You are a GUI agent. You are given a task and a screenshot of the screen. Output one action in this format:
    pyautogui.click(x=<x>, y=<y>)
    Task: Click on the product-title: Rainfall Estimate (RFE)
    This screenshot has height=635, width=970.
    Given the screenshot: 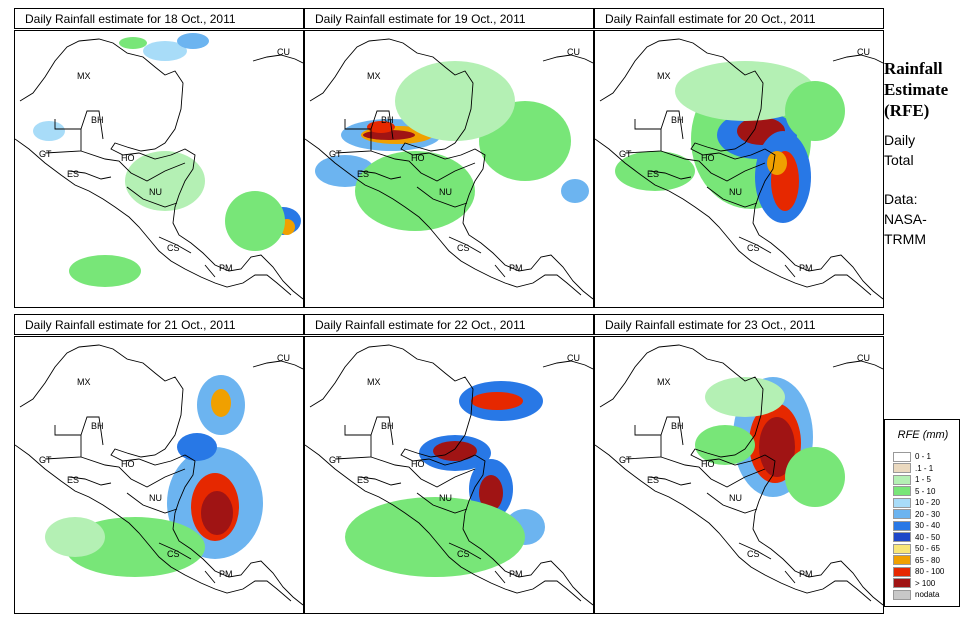 What is the action you would take?
    pyautogui.click(x=927, y=89)
    